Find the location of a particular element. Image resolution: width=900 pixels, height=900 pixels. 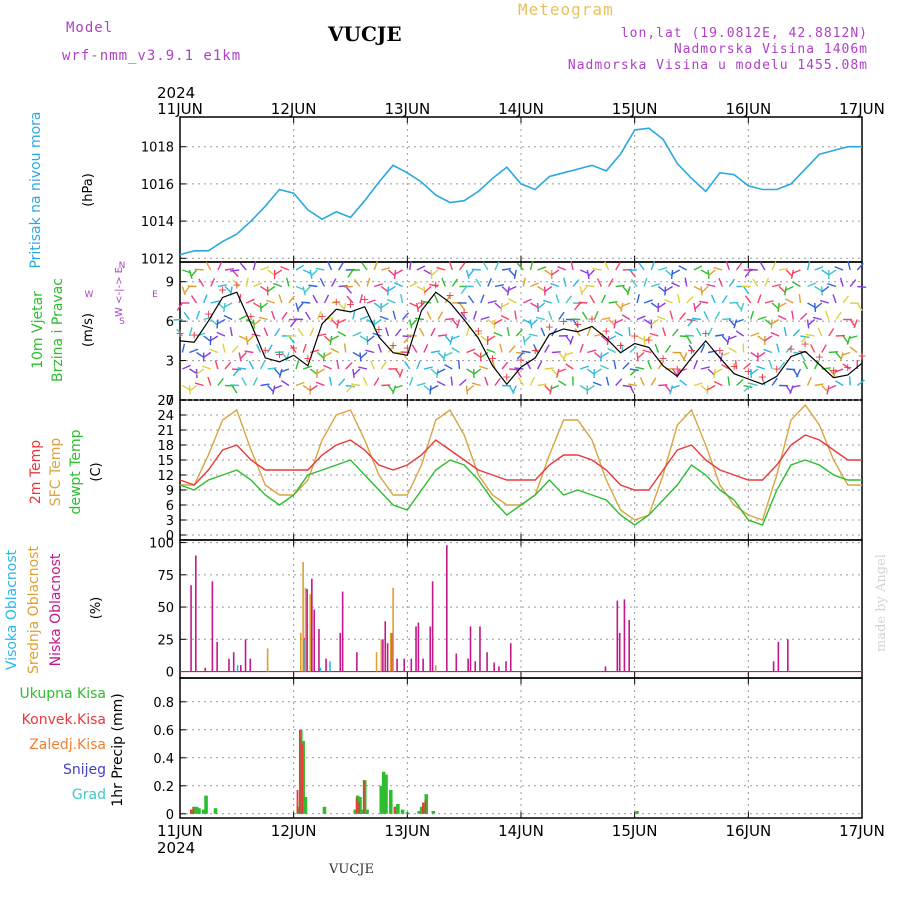

dewpt-axis-label: dewpt Temp is located at coordinates (76, 471).